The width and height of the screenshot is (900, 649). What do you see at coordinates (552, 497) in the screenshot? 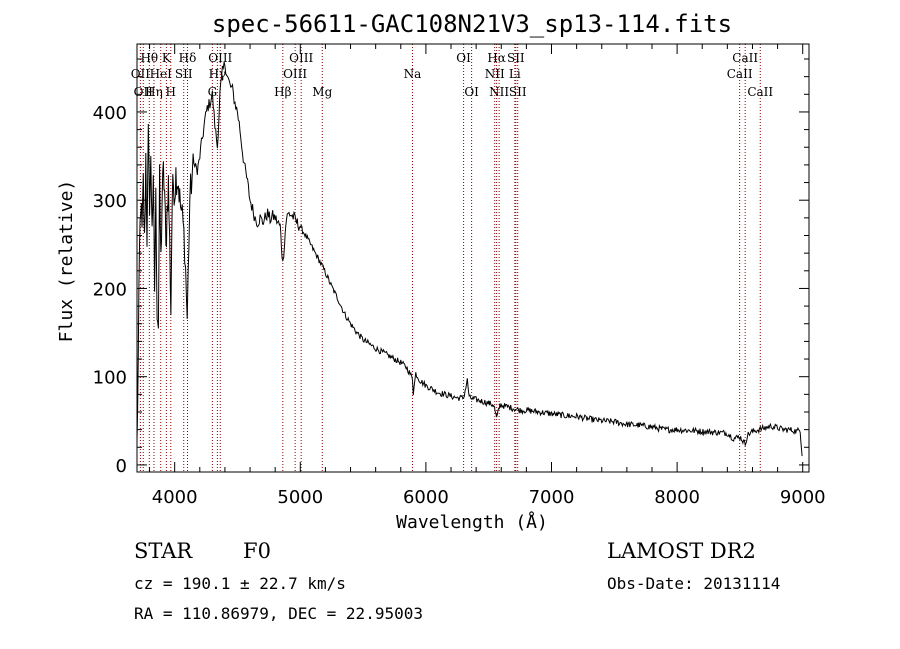
I see `x-tick-label: 7000` at bounding box center [552, 497].